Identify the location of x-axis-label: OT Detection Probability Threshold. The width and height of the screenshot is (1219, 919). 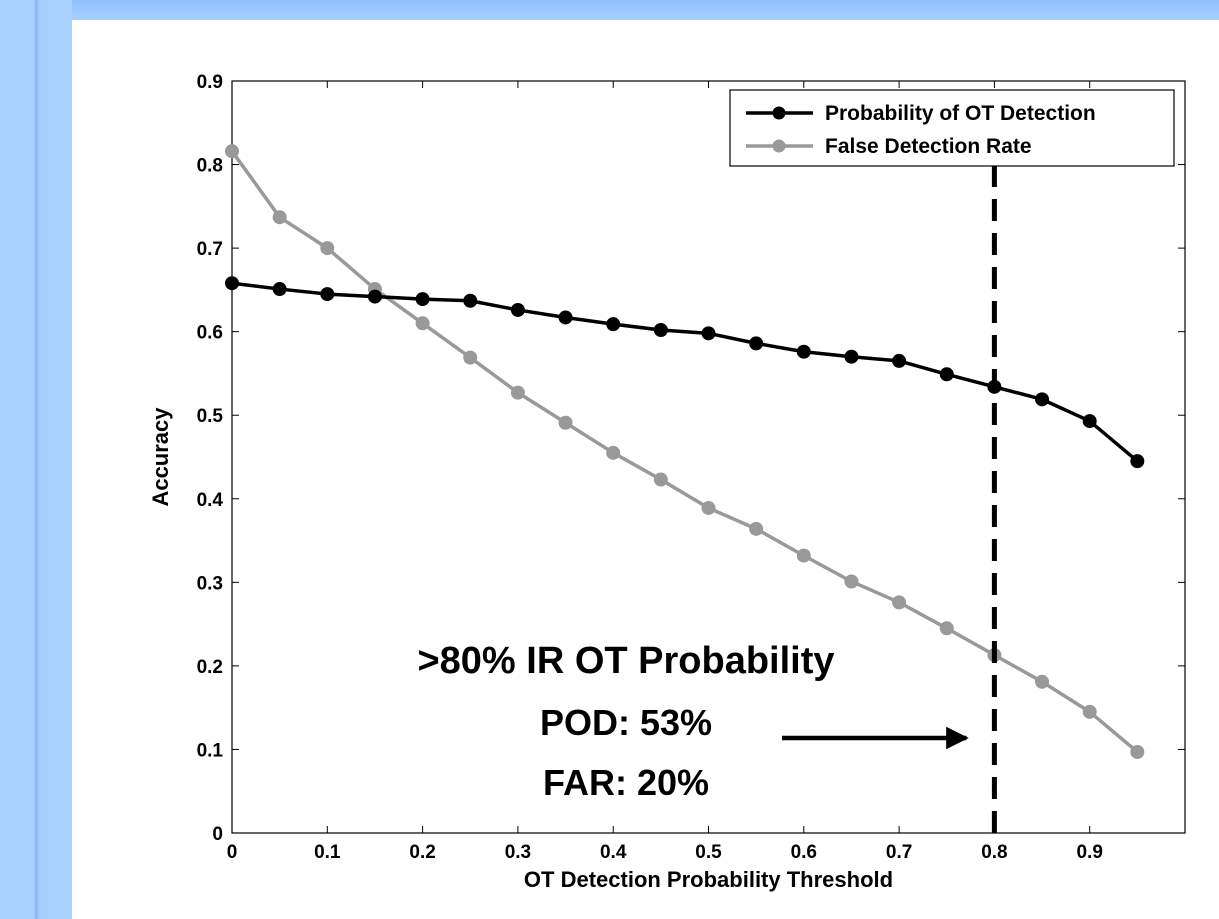
(708, 879).